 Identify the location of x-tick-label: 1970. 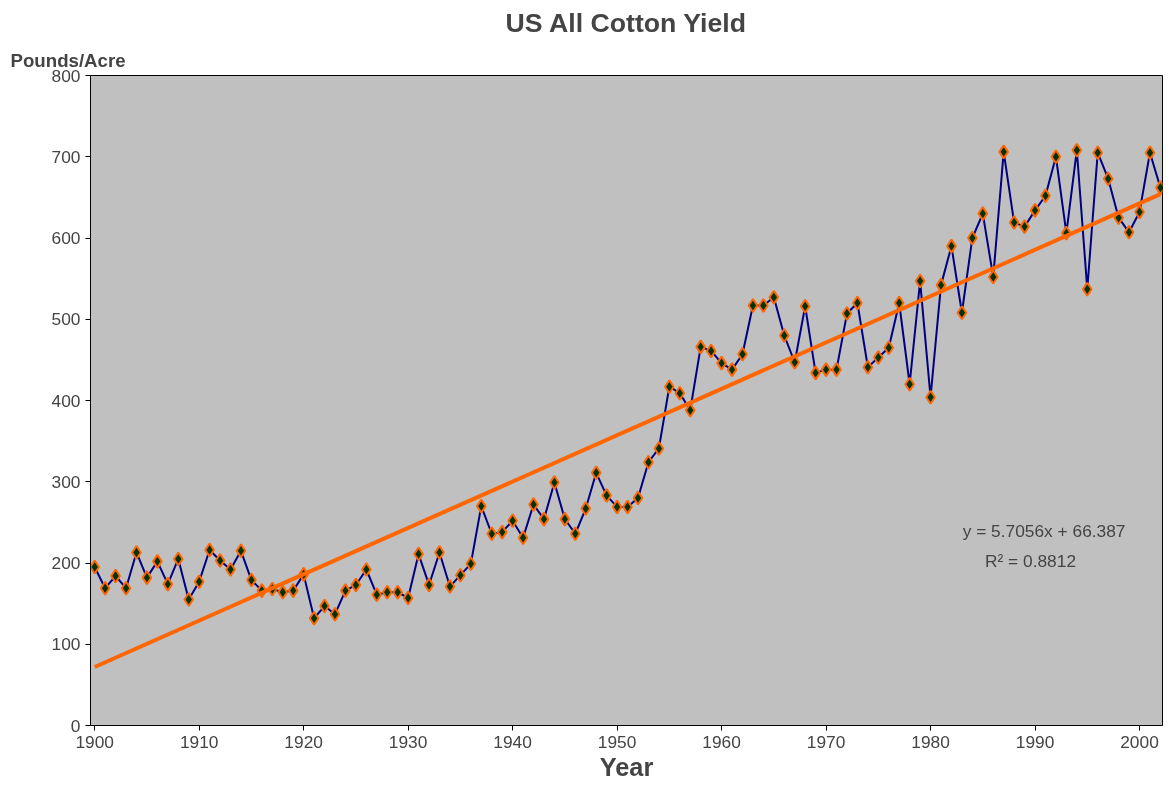
(826, 741).